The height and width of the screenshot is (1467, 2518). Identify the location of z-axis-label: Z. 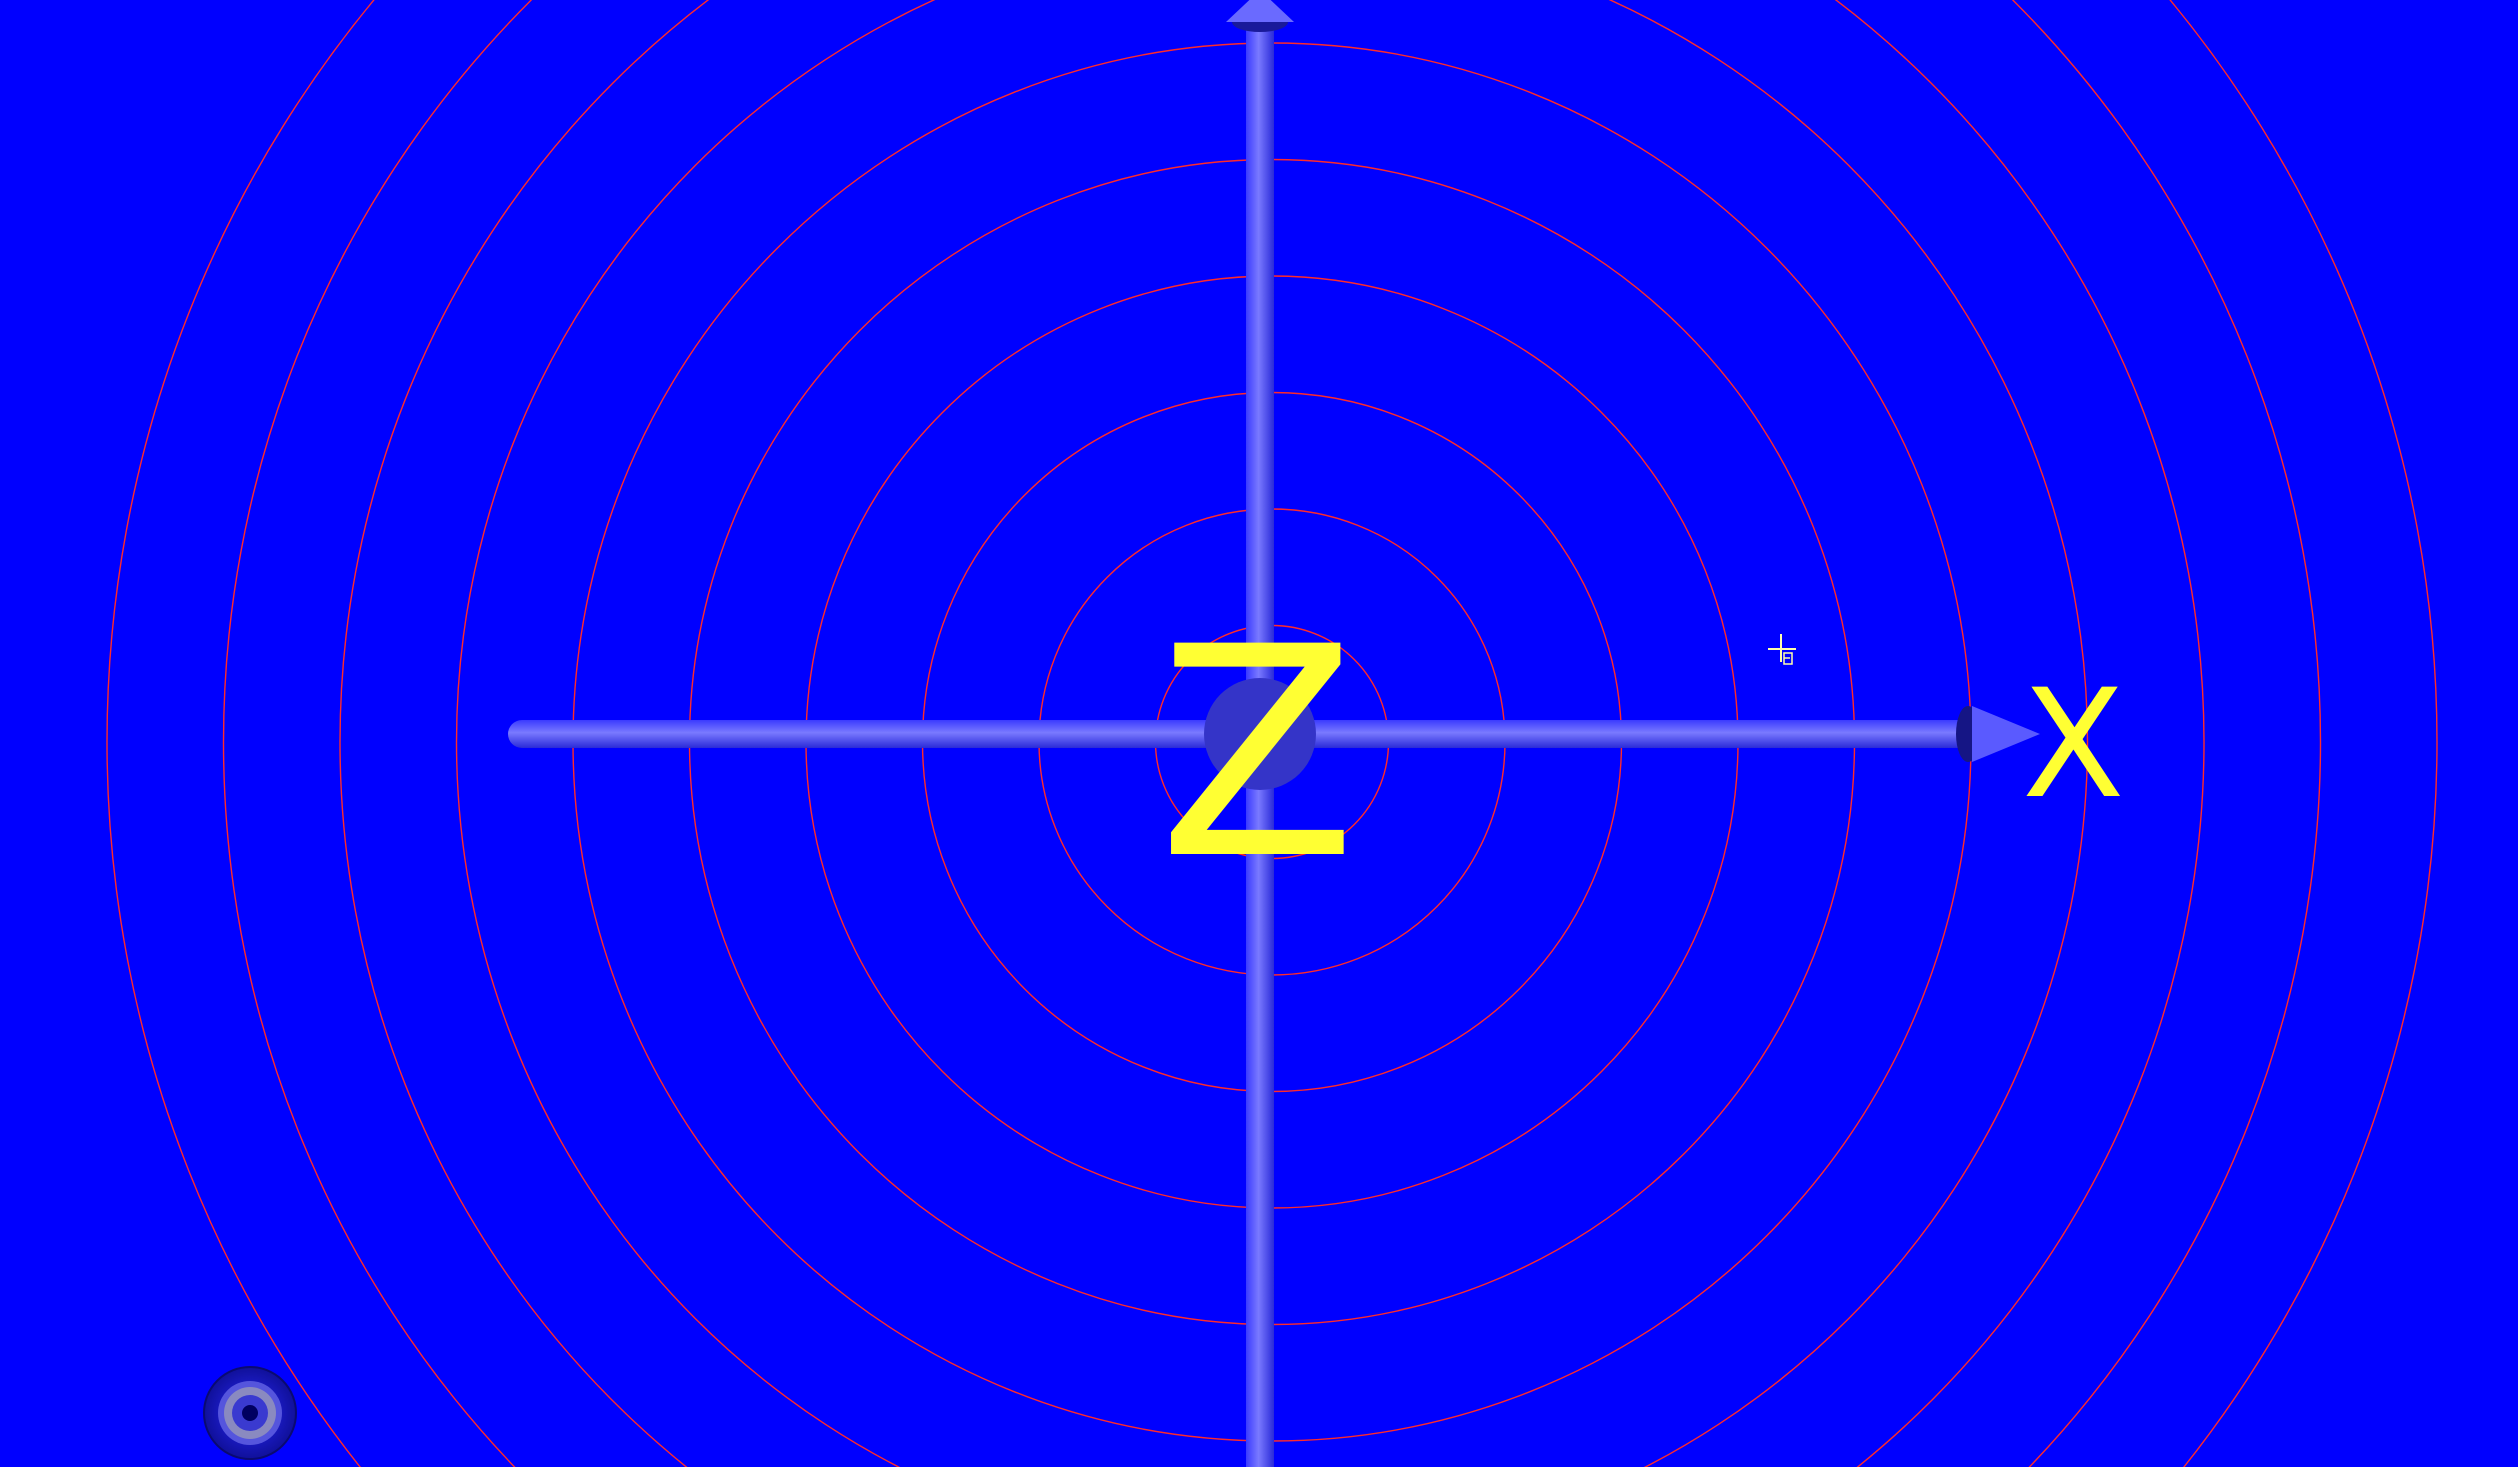
(1257, 754).